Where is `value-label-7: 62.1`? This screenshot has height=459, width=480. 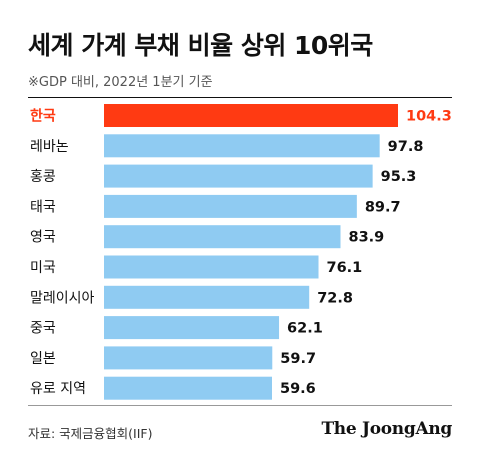
value-label-7: 62.1 is located at coordinates (305, 329).